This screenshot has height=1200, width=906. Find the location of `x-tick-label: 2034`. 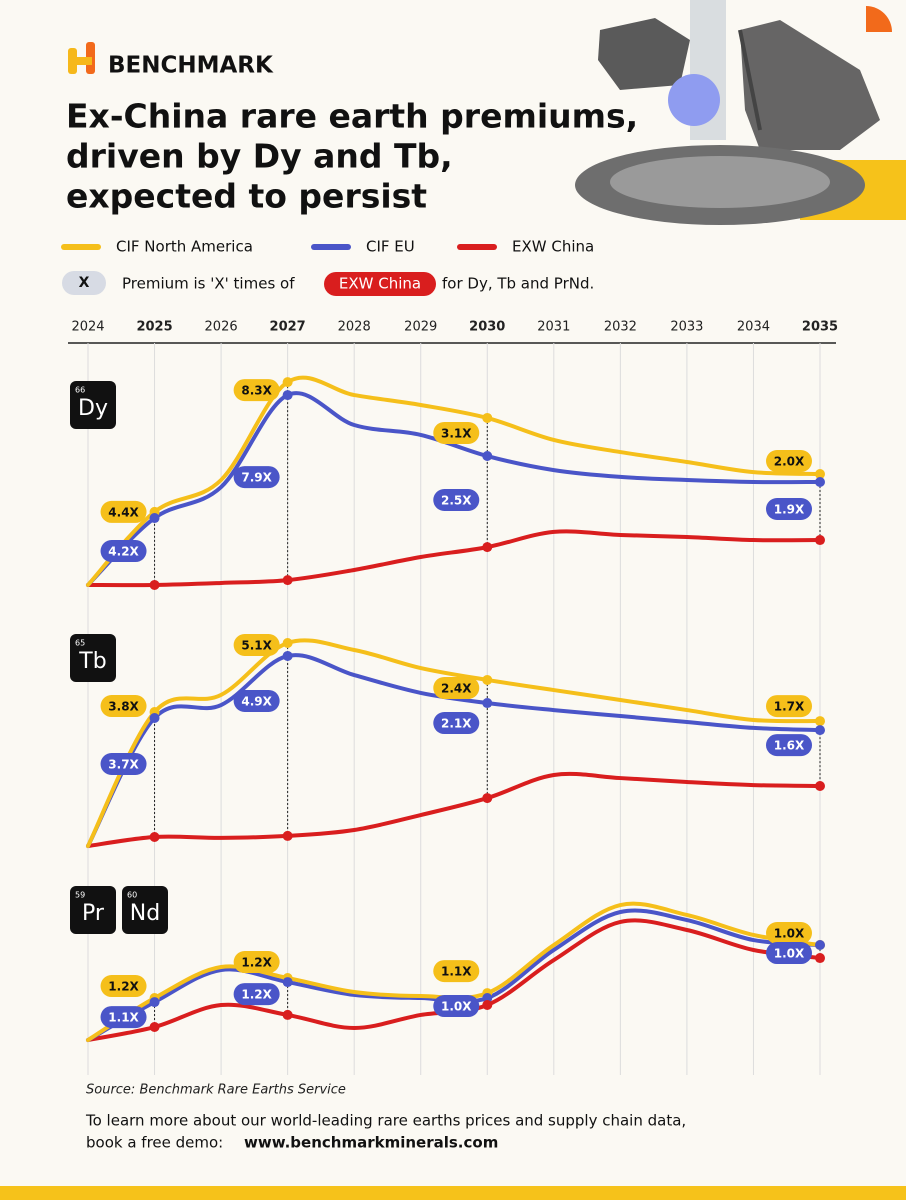

x-tick-label: 2034 is located at coordinates (753, 327).